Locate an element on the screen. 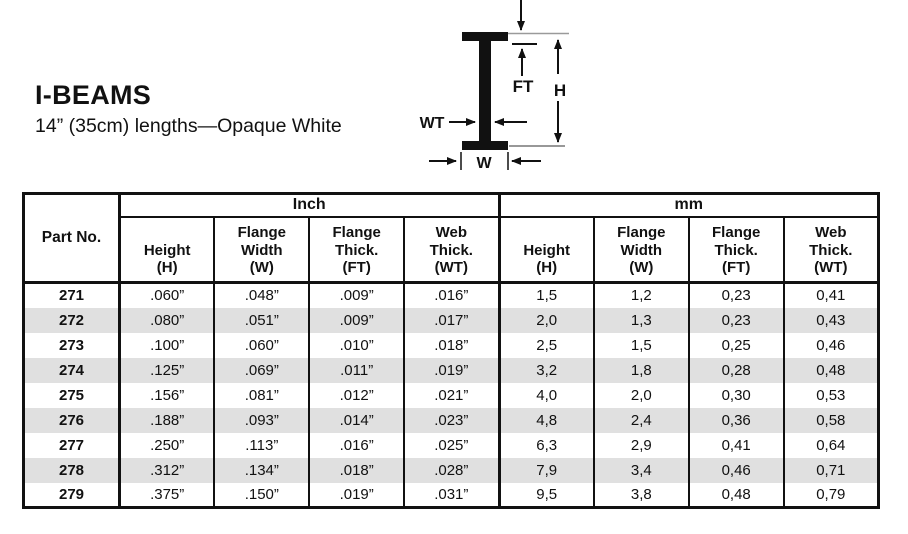 This screenshot has width=908, height=534. ft-label: FT is located at coordinates (523, 86).